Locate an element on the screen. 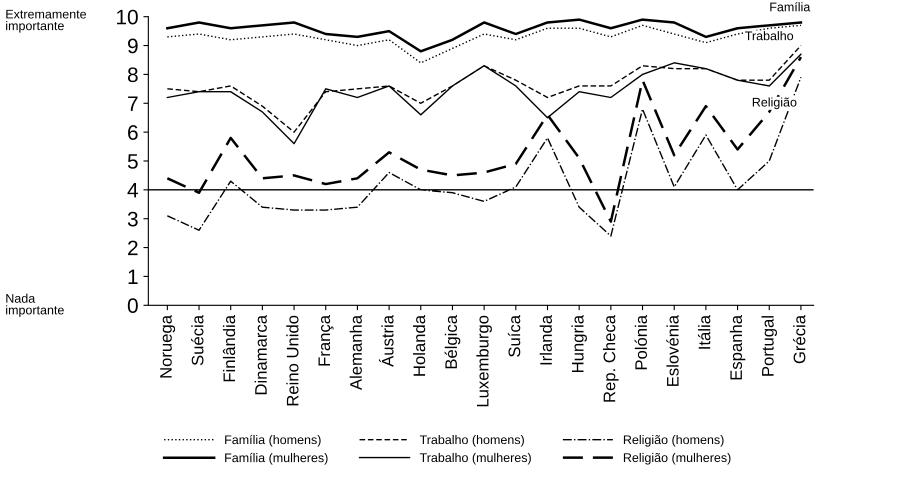 The height and width of the screenshot is (477, 899). y-tick-label: 5 is located at coordinates (133, 161).